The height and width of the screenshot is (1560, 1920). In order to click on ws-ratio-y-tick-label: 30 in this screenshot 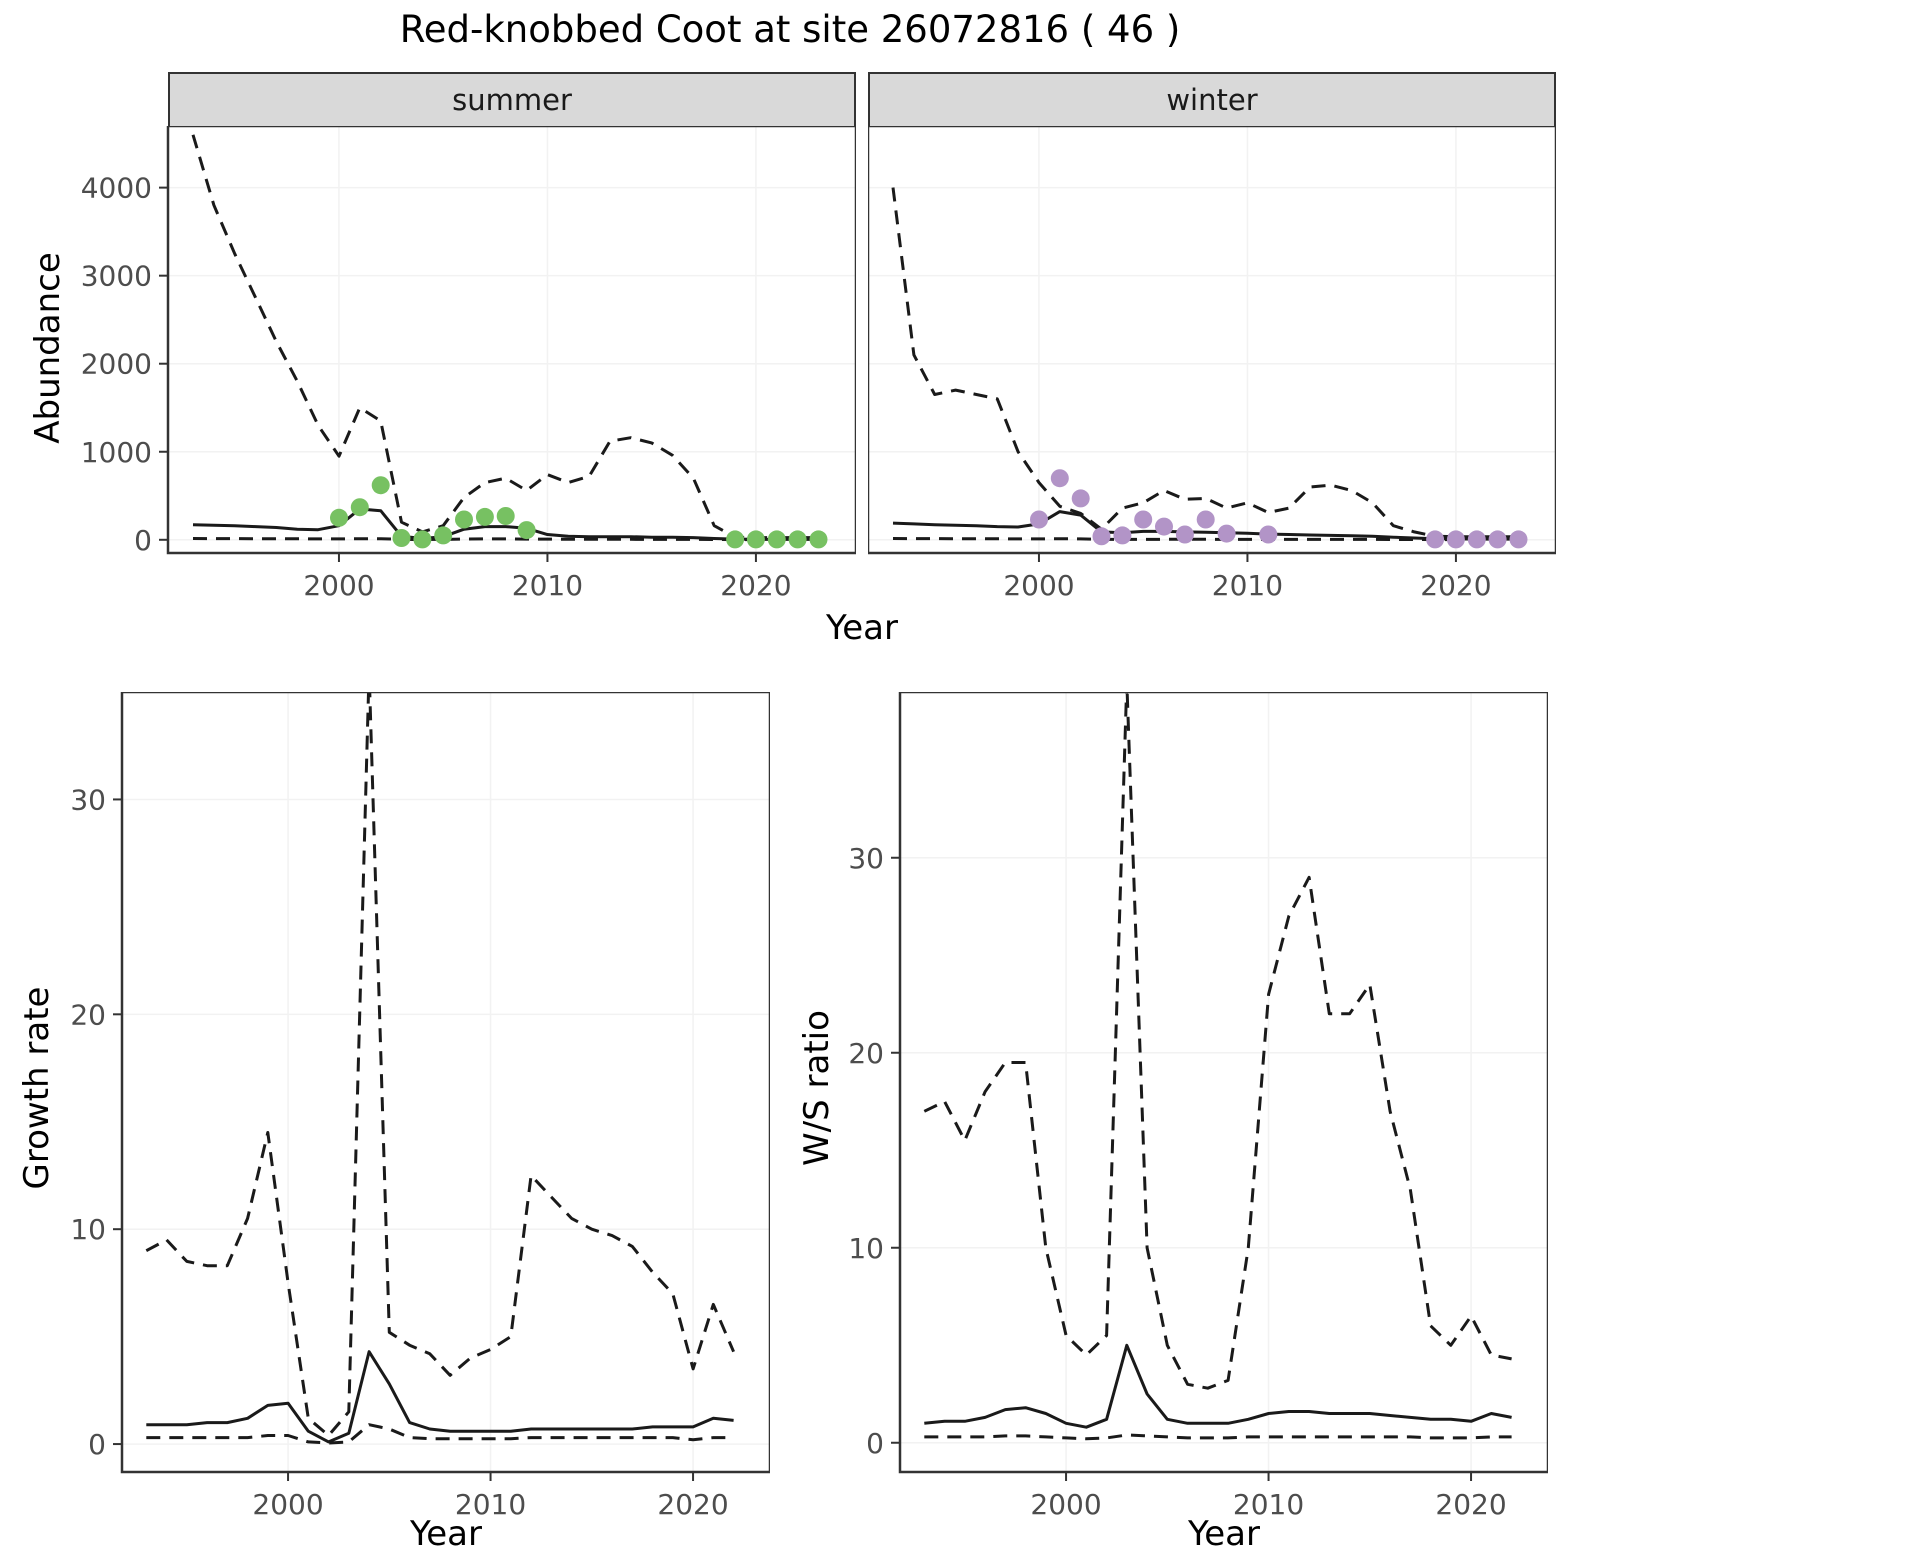, I will do `click(866, 858)`.